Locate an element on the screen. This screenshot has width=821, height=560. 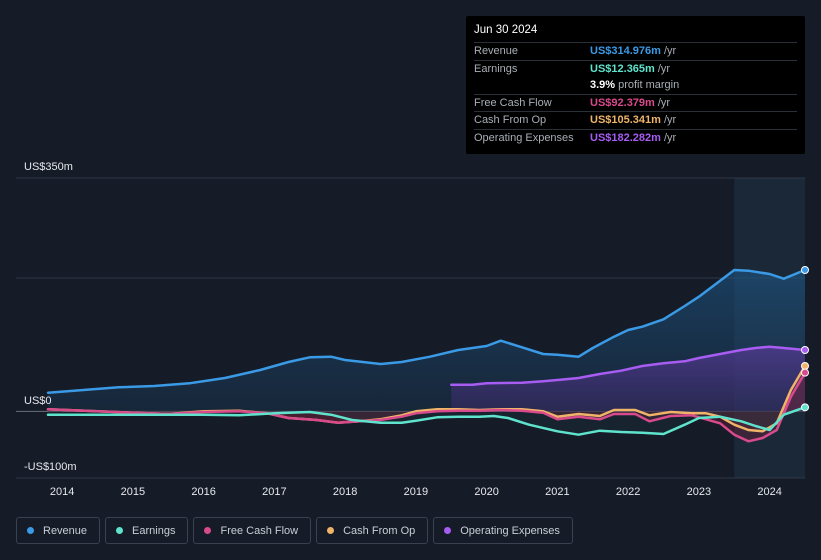
tooltip-row-label: Cash From Op is located at coordinates (510, 120).